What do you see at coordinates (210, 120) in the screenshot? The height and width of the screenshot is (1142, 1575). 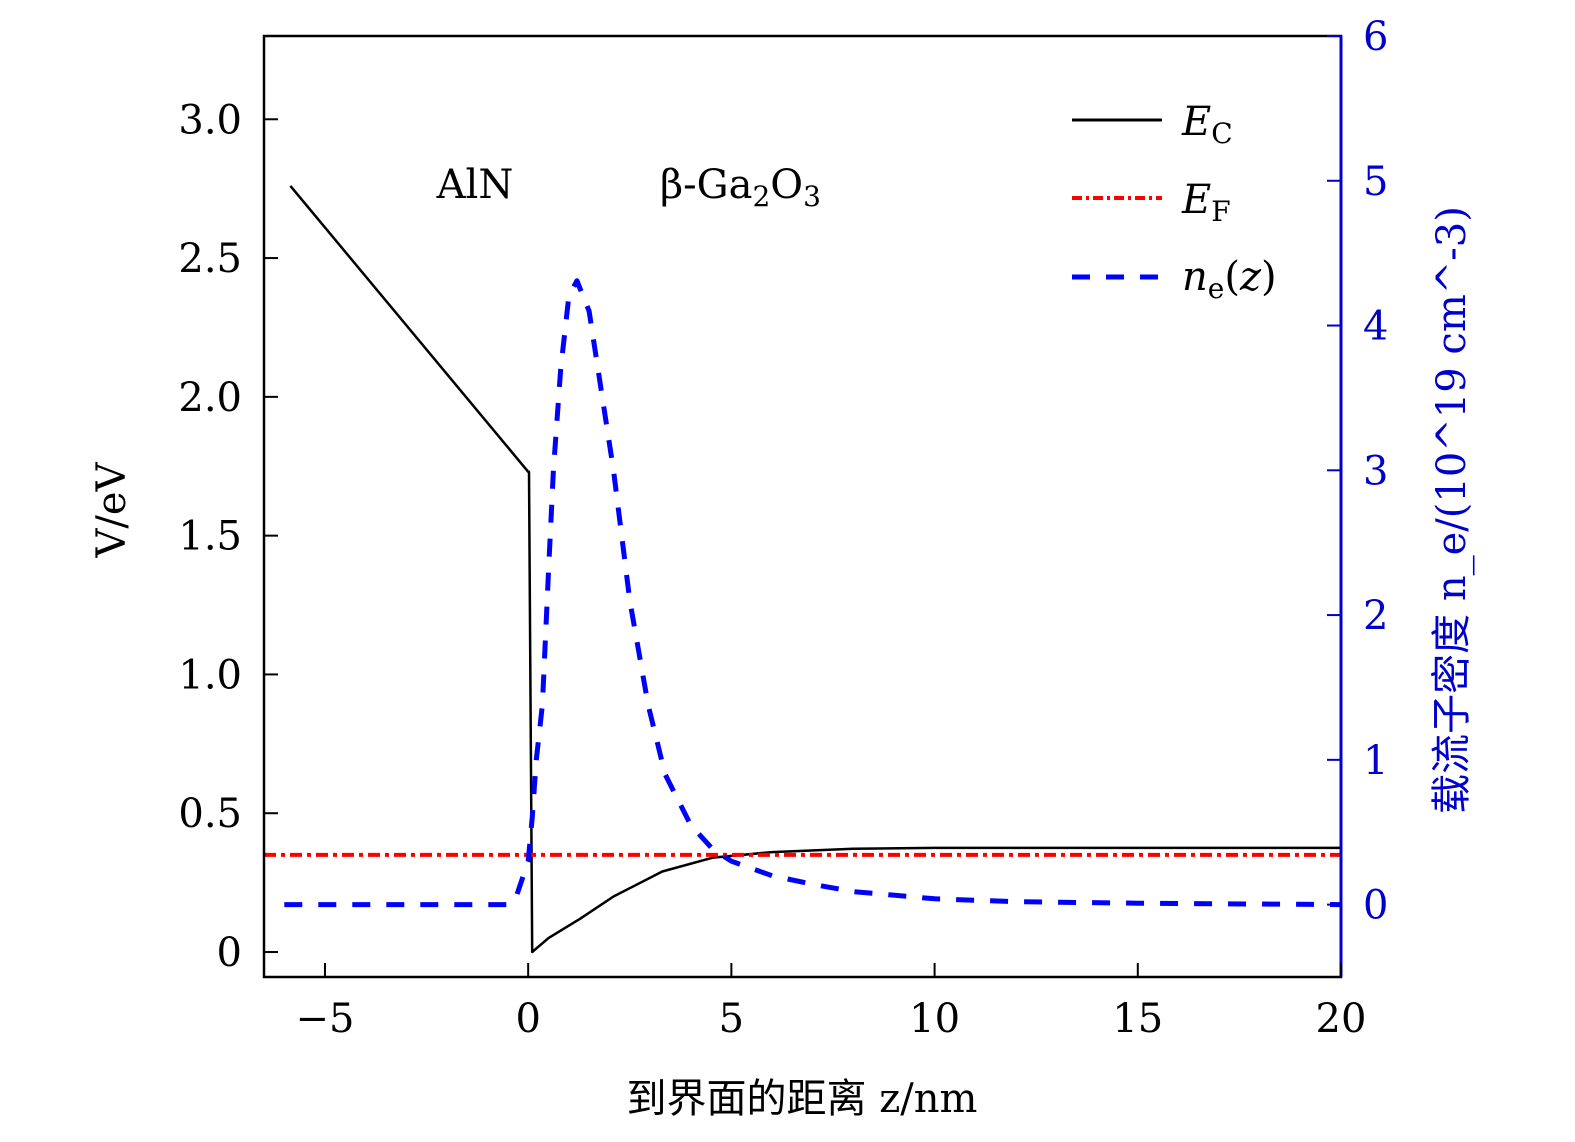 I see `y-tick-label: 3.0` at bounding box center [210, 120].